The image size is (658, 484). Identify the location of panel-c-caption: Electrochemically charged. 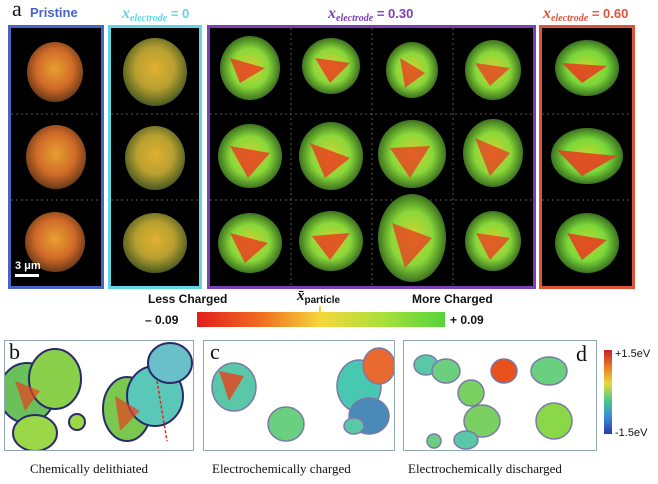
(281, 468).